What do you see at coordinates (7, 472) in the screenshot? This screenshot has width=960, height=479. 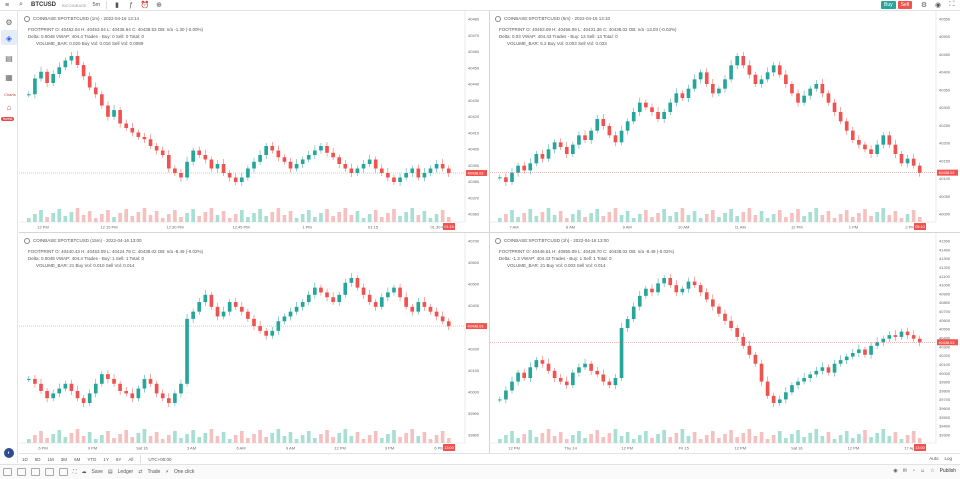 I see `layout-1-icon` at bounding box center [7, 472].